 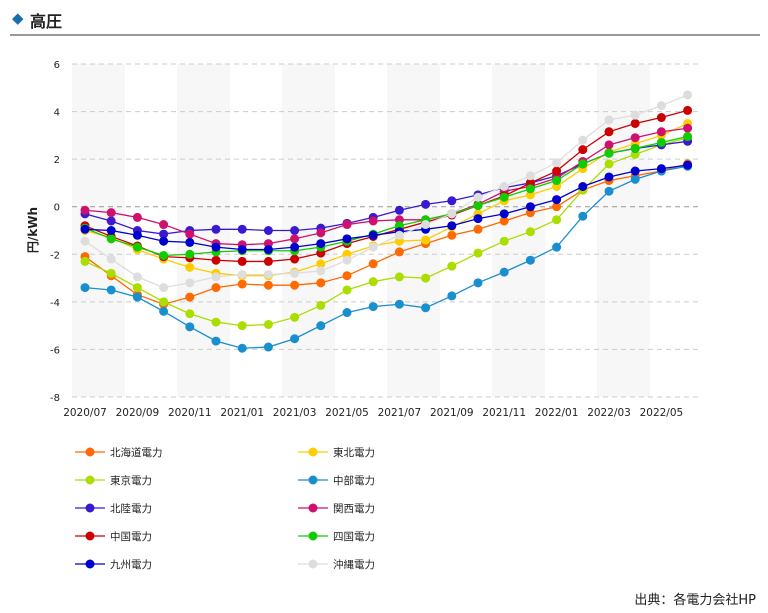 I want to click on y-tick-label: 6, so click(x=57, y=65).